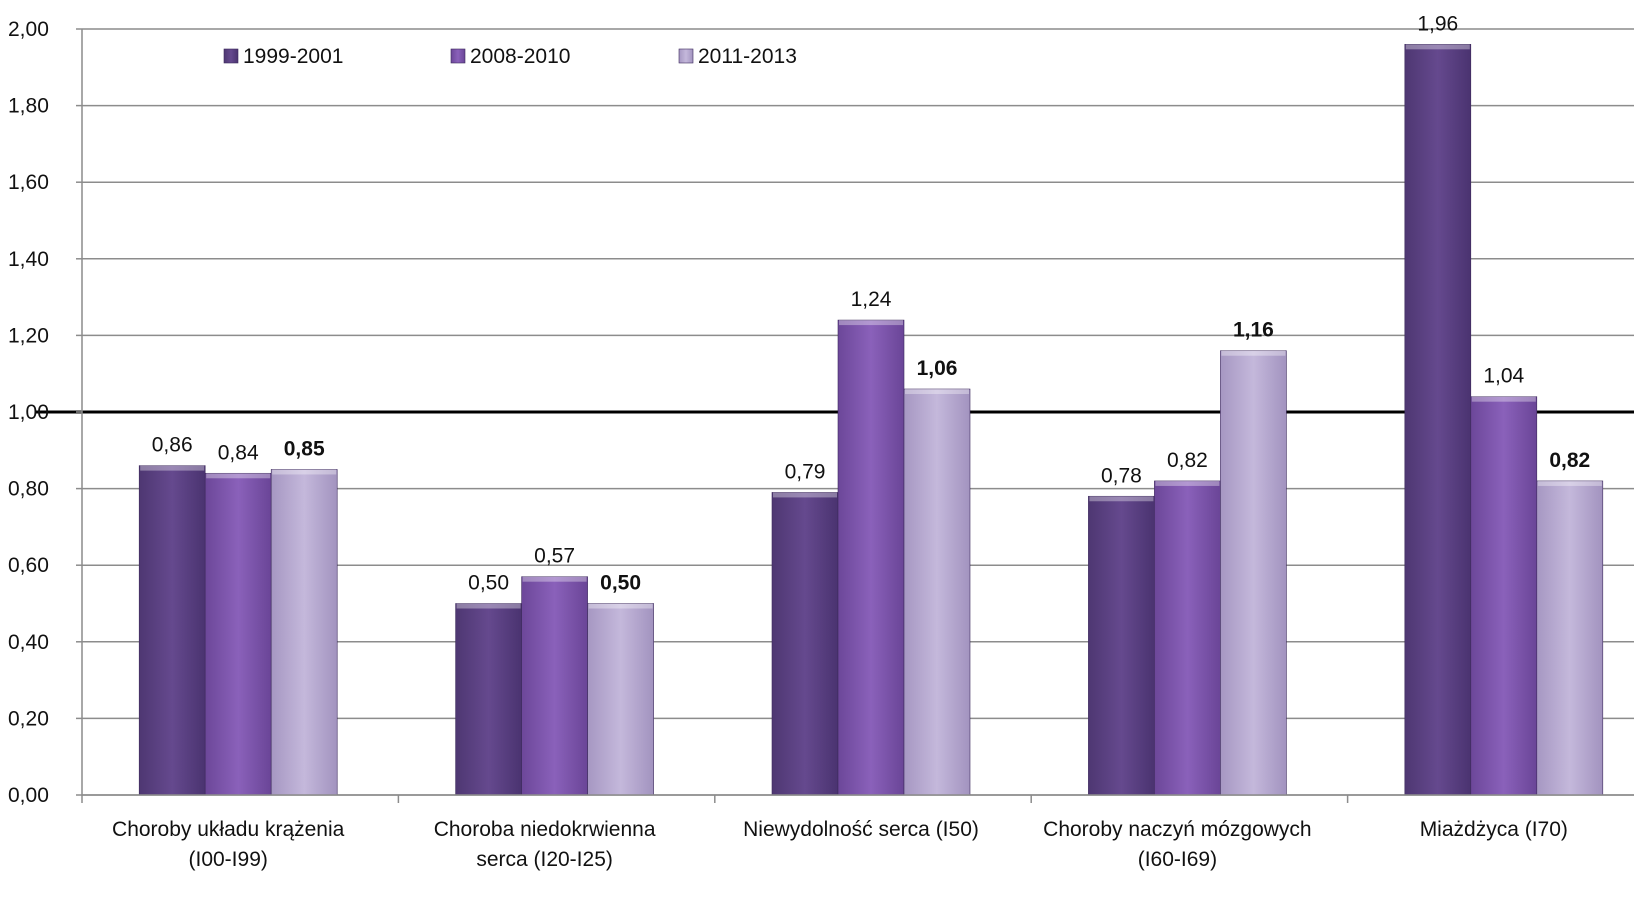 The height and width of the screenshot is (909, 1634). Describe the element at coordinates (1177, 829) in the screenshot. I see `category-label: Choroby naczyń mózgowych` at that location.